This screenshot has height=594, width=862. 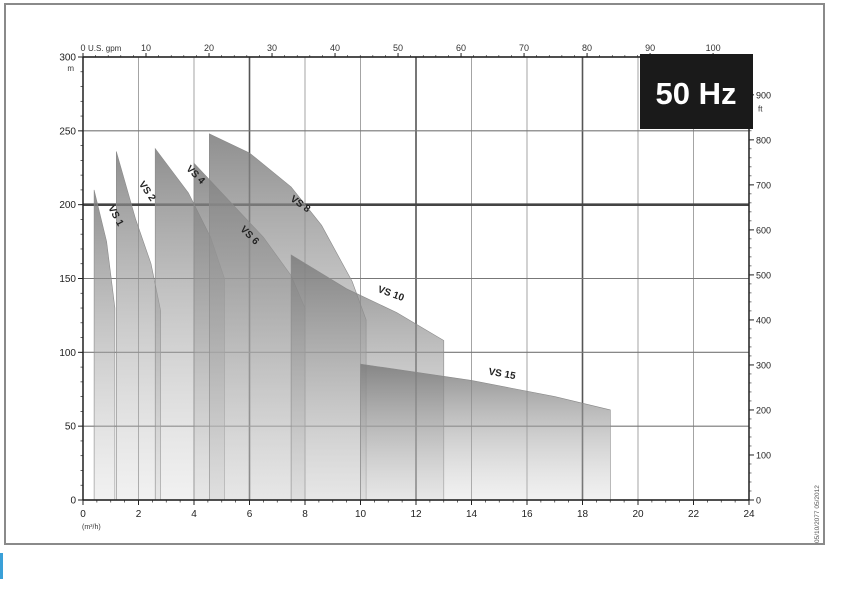 I want to click on y-tick-label: 250, so click(x=67, y=131).